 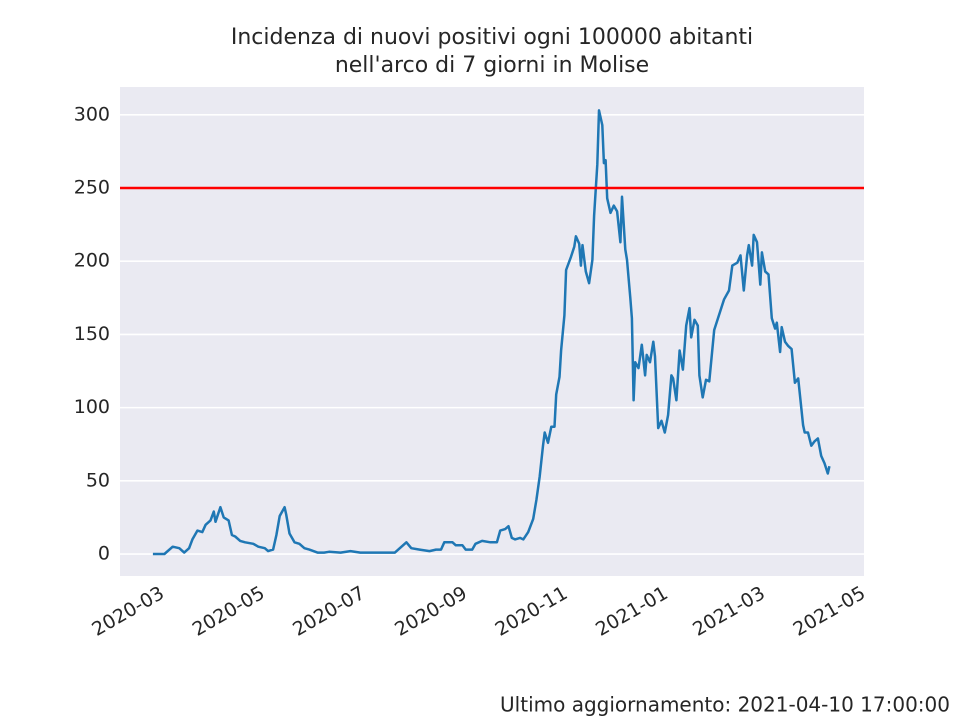 I want to click on x-tick-label: 2020-07, so click(x=329, y=611).